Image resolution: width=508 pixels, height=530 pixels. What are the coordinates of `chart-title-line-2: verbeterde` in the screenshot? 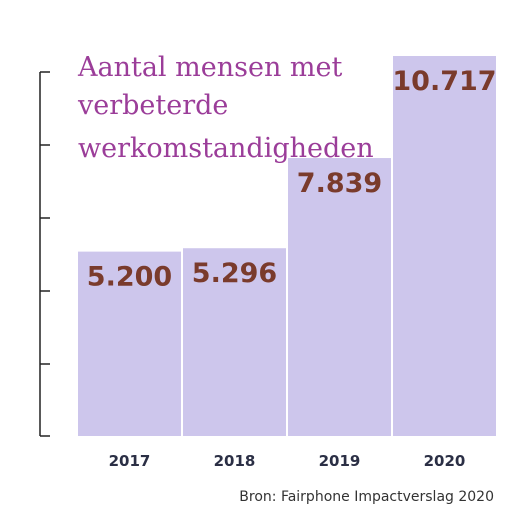 It's located at (152, 105).